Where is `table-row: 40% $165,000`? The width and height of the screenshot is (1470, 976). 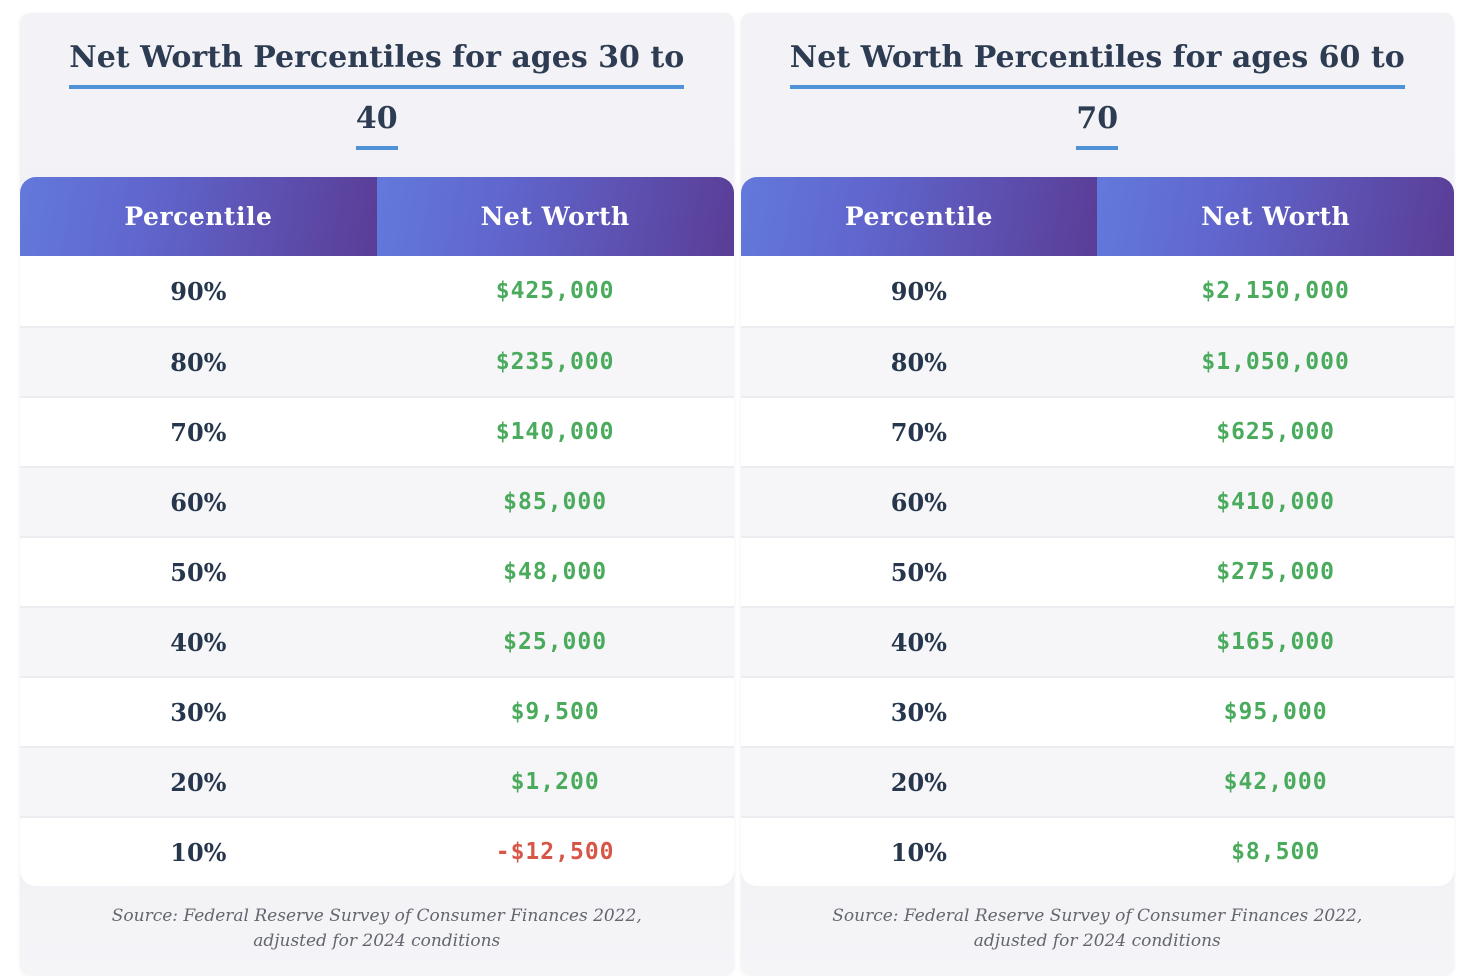 table-row: 40% $165,000 is located at coordinates (1097, 641).